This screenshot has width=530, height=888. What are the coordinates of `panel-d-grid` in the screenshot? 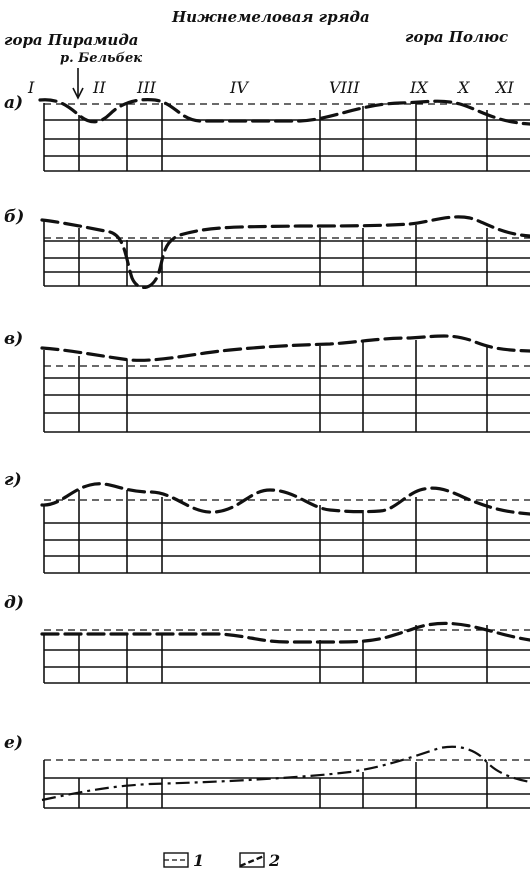 It's located at (286, 654).